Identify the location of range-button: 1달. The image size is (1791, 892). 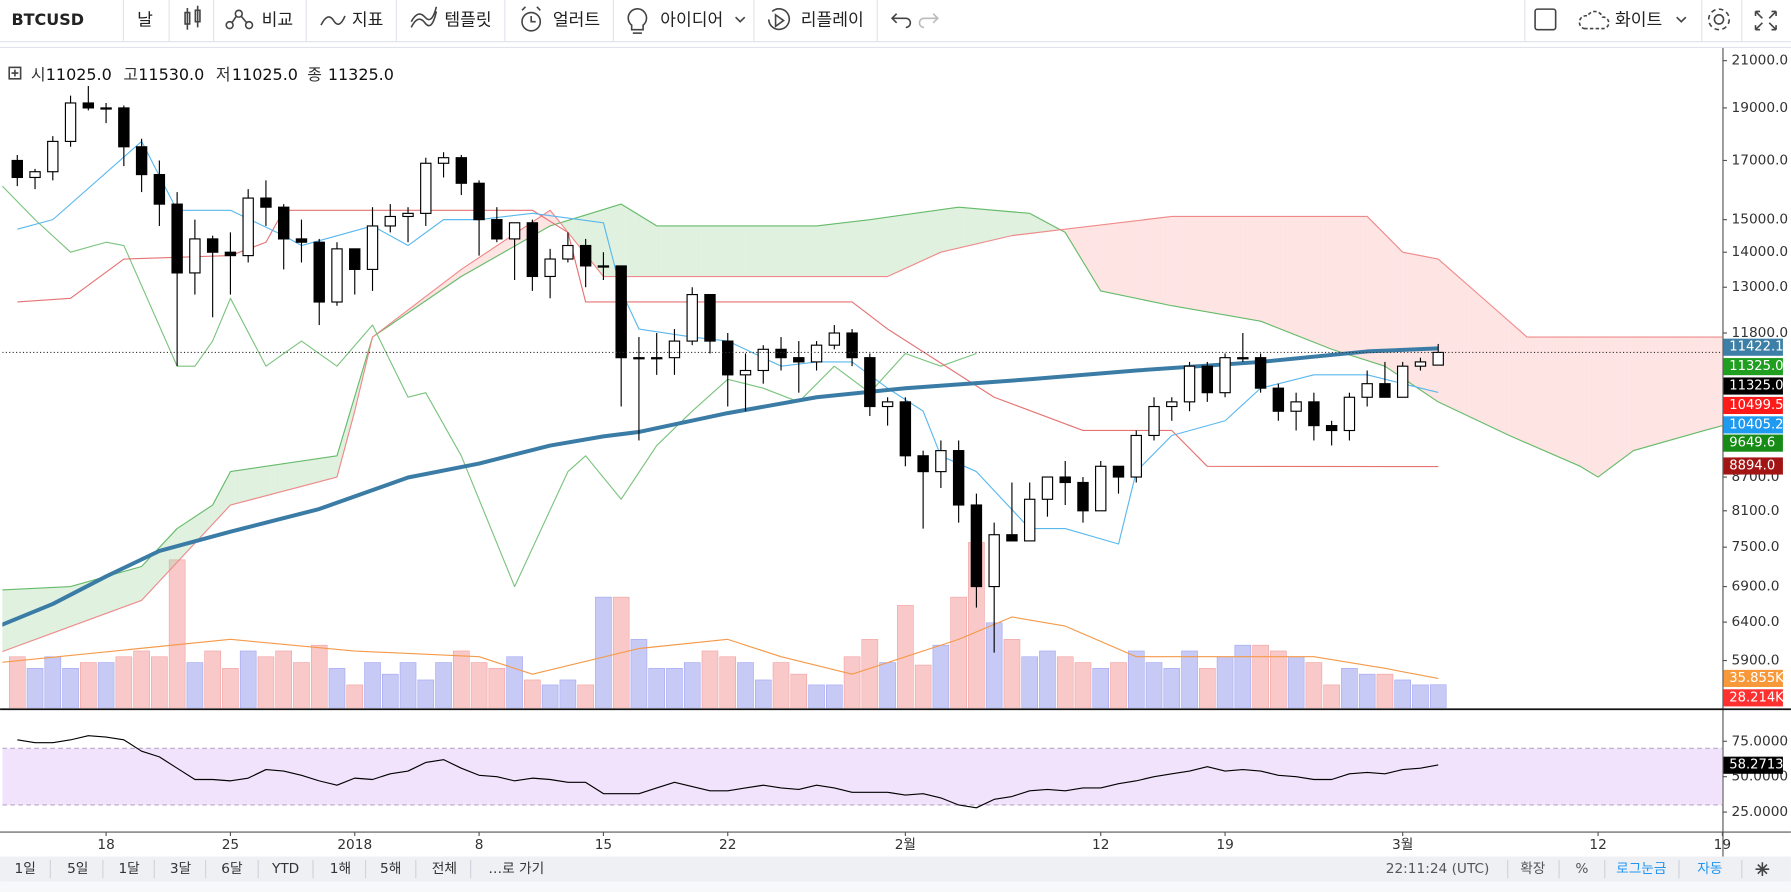
(129, 869).